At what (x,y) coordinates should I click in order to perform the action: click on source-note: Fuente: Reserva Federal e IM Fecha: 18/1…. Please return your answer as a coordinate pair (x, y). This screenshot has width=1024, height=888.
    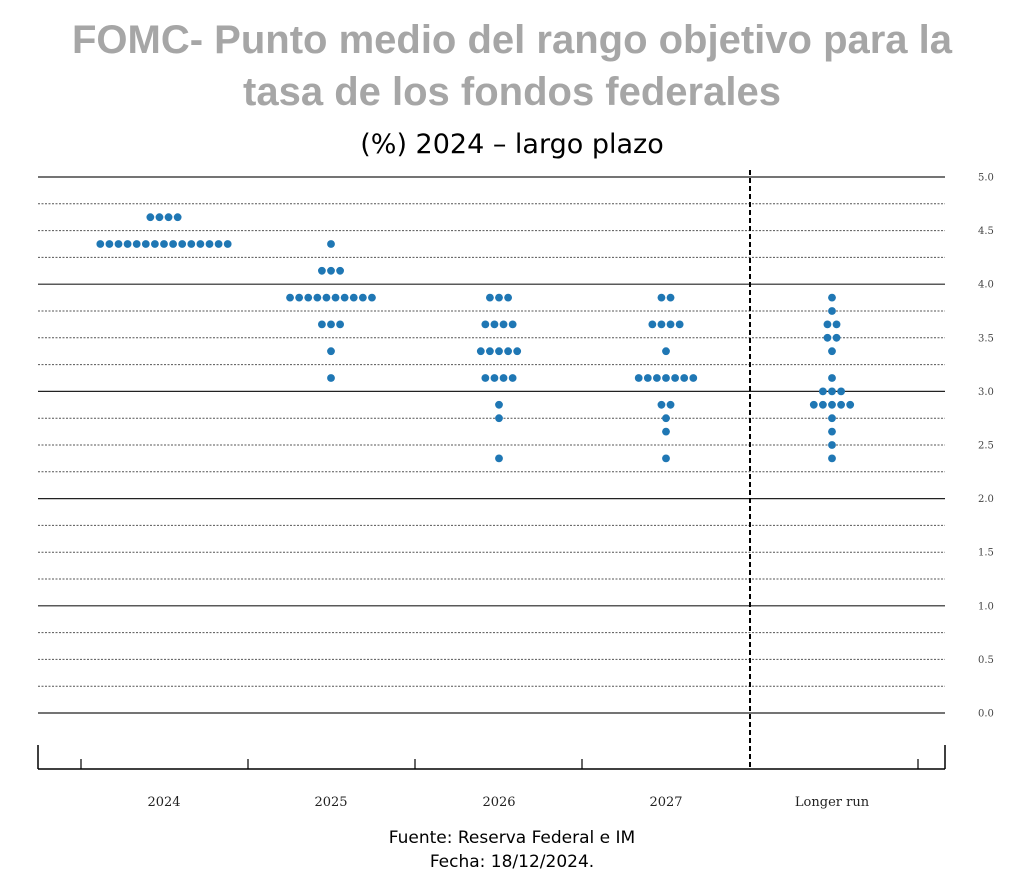
    Looking at the image, I should click on (512, 850).